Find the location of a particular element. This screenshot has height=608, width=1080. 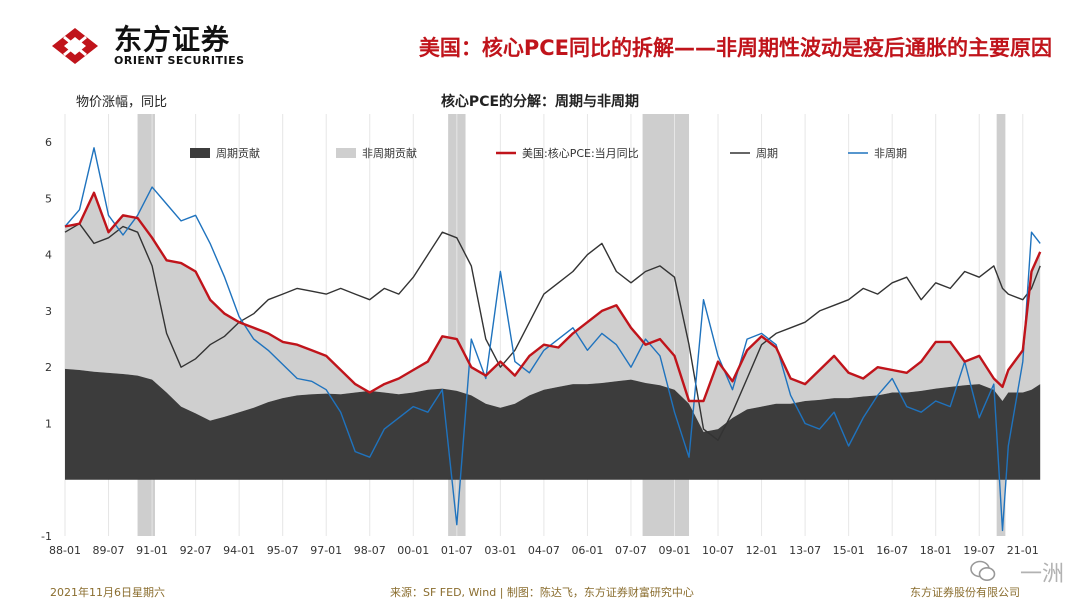

x-tick-label: 95-07 is located at coordinates (283, 550).